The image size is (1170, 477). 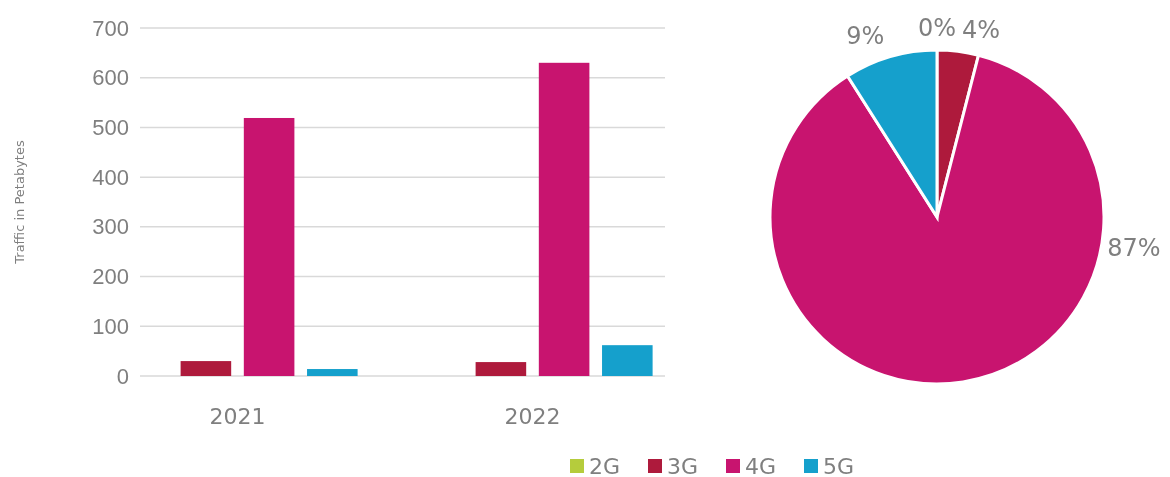 I want to click on y-tick-label: 300, so click(x=110, y=227).